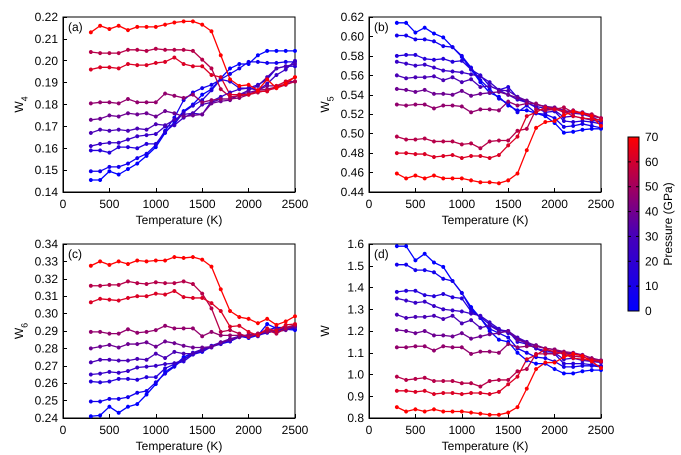 This screenshot has width=681, height=455. Describe the element at coordinates (46, 348) in the screenshot. I see `y-tick-label: 0.28` at that location.